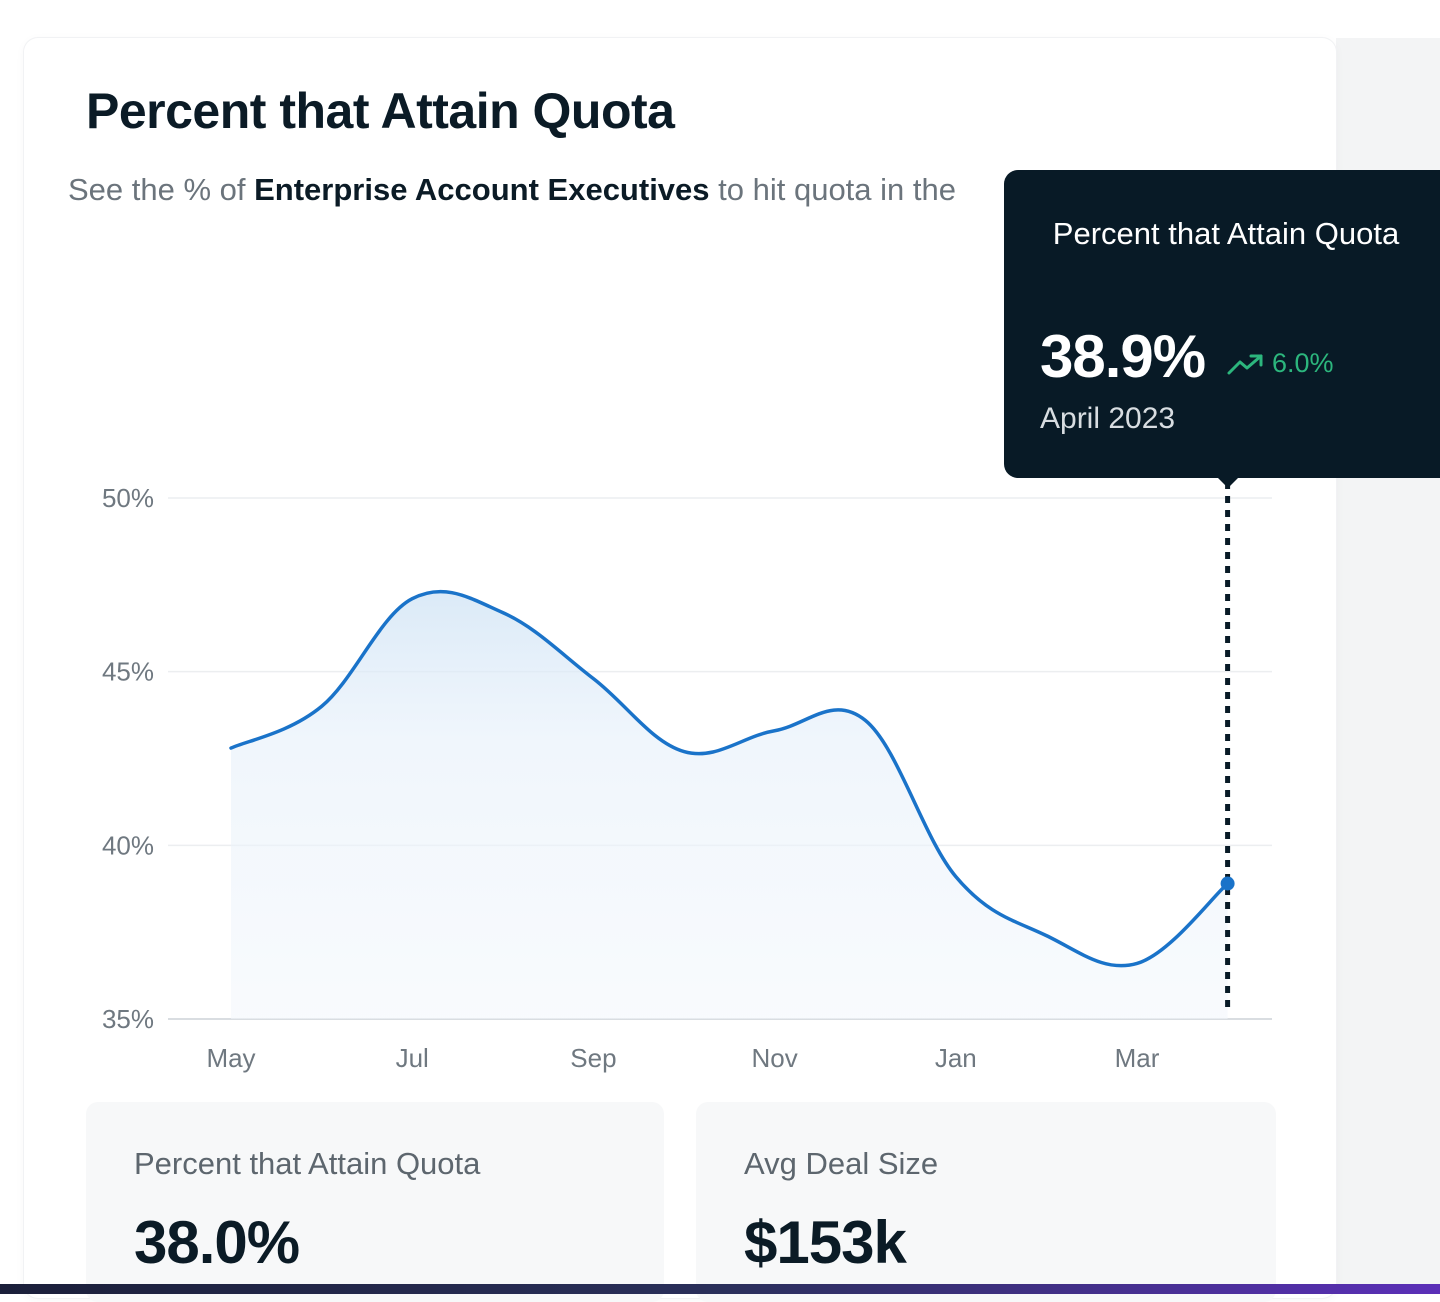  I want to click on tooltip-change: 6.0%, so click(1280, 363).